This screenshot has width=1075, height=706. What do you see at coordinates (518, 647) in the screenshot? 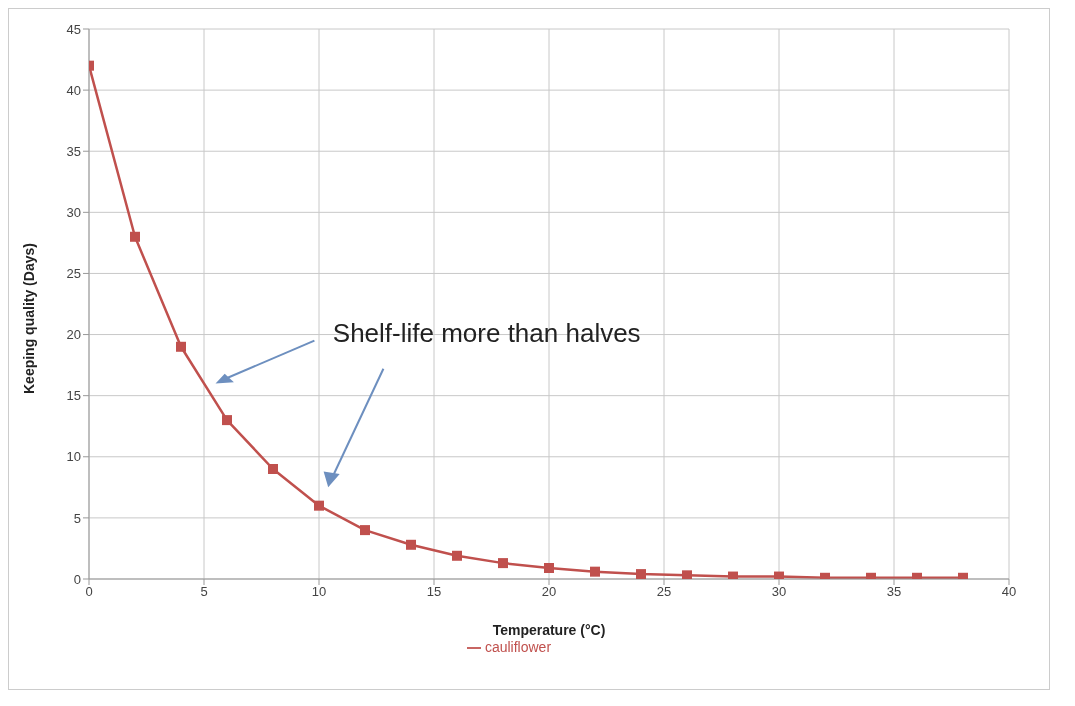
I see `legend-label: cauliflower` at bounding box center [518, 647].